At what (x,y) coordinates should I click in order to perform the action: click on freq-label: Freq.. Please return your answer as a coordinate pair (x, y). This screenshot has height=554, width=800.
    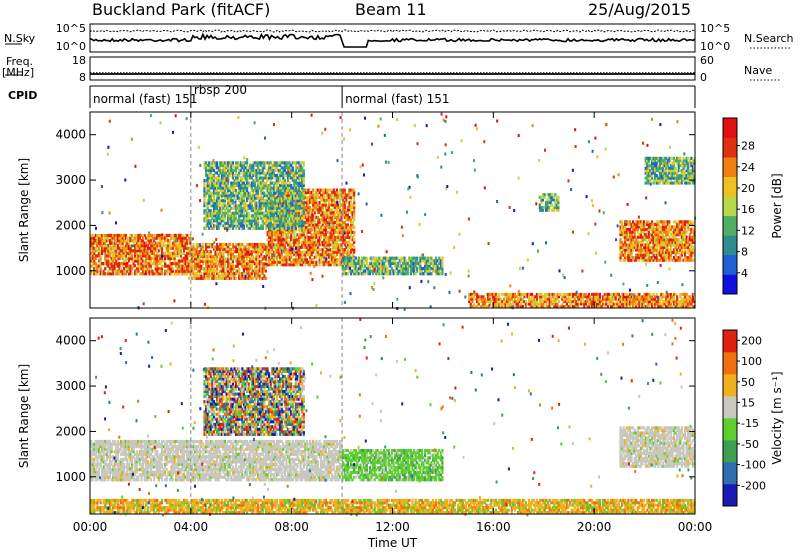
    Looking at the image, I should click on (20, 61).